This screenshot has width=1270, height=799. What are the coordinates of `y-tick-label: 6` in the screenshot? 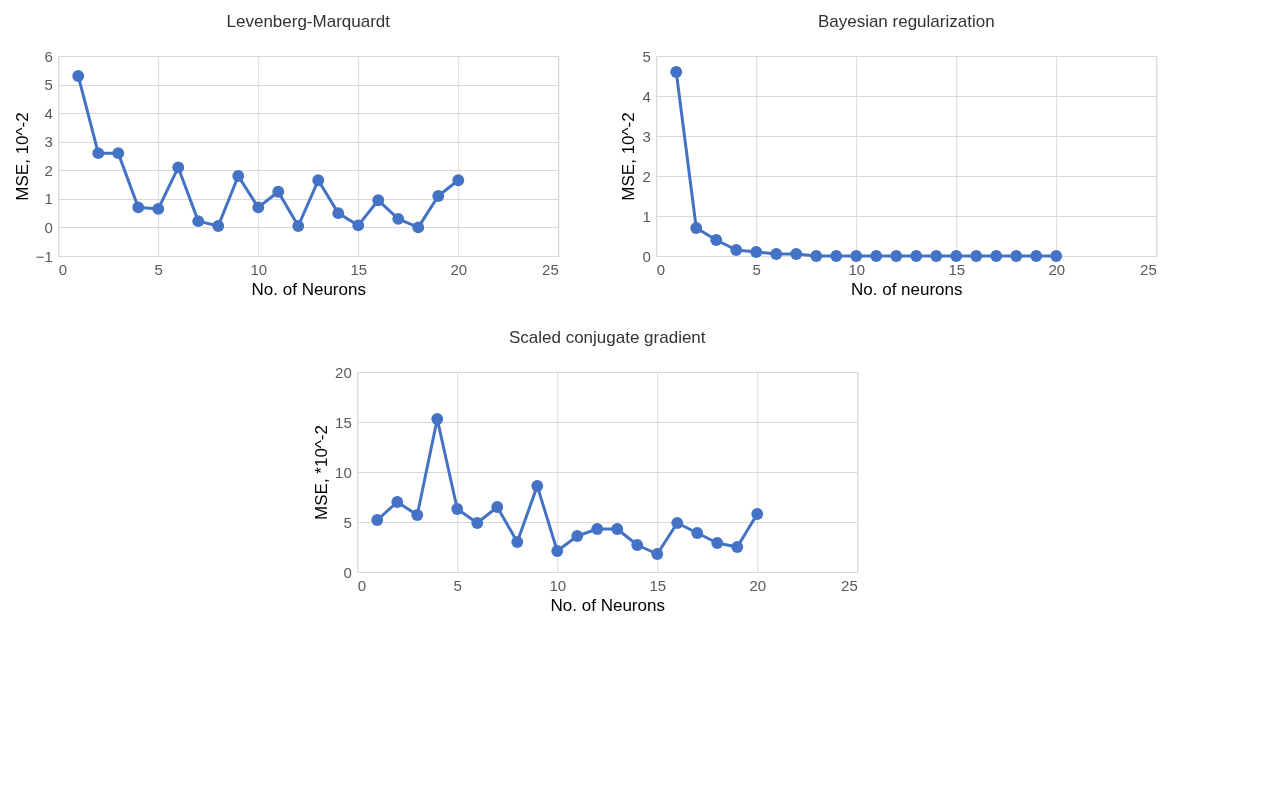 It's located at (48, 56).